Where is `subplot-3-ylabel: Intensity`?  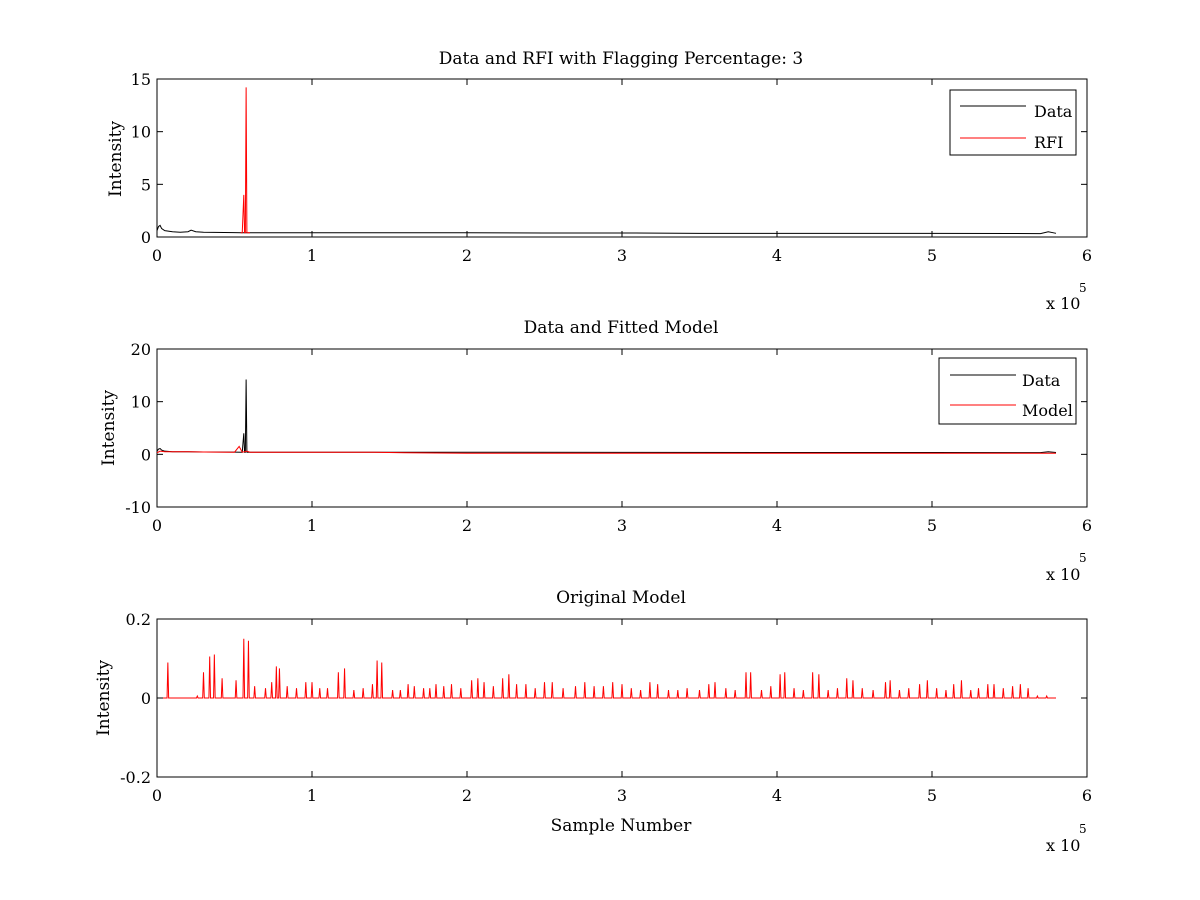 subplot-3-ylabel: Intensity is located at coordinates (104, 698).